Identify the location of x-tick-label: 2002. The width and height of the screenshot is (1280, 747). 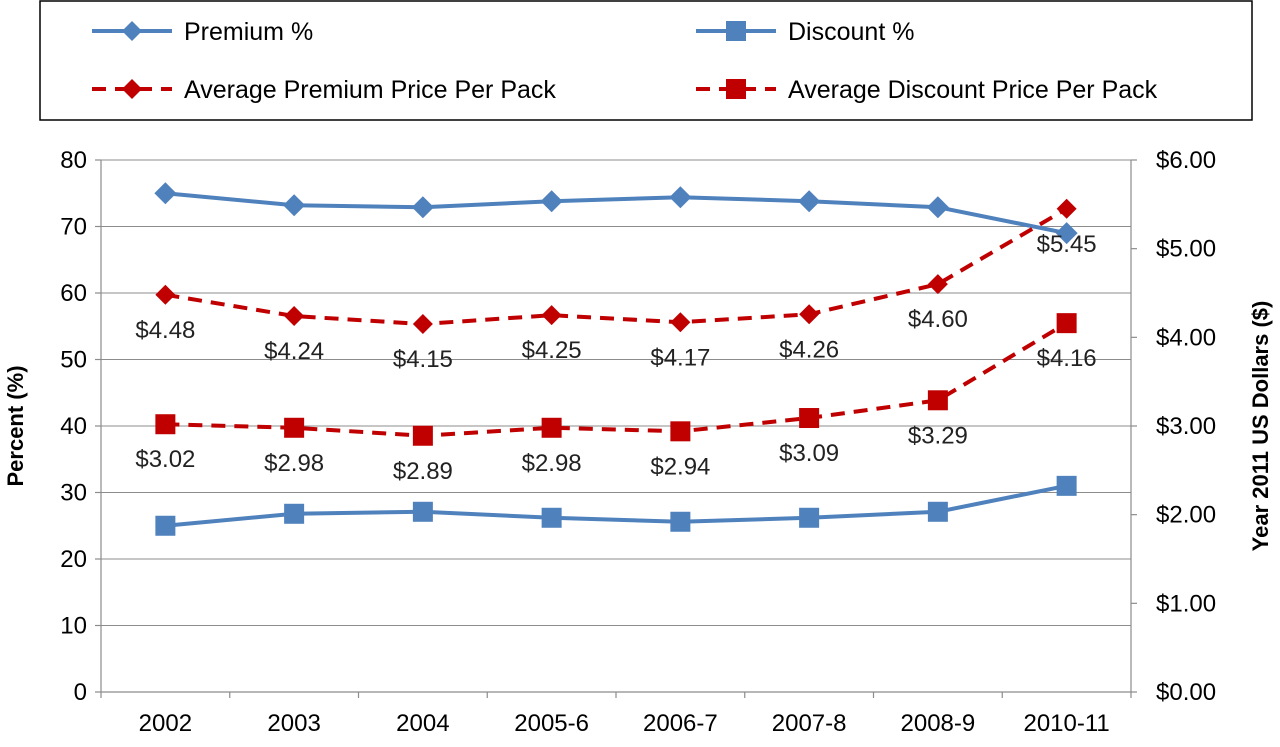
(165, 723).